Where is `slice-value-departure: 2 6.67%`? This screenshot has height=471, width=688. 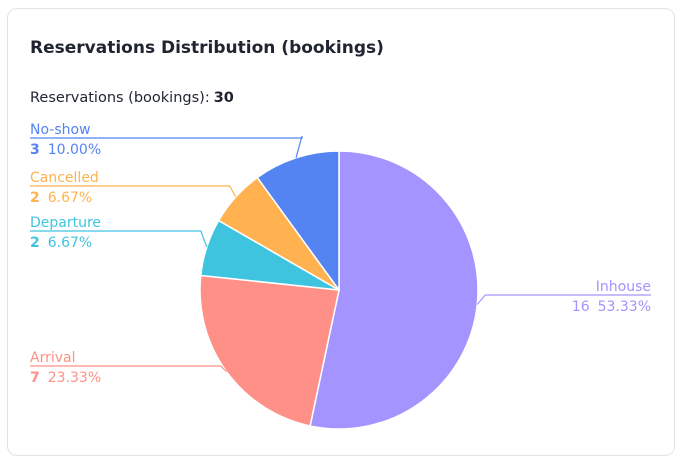
slice-value-departure: 2 6.67% is located at coordinates (61, 243).